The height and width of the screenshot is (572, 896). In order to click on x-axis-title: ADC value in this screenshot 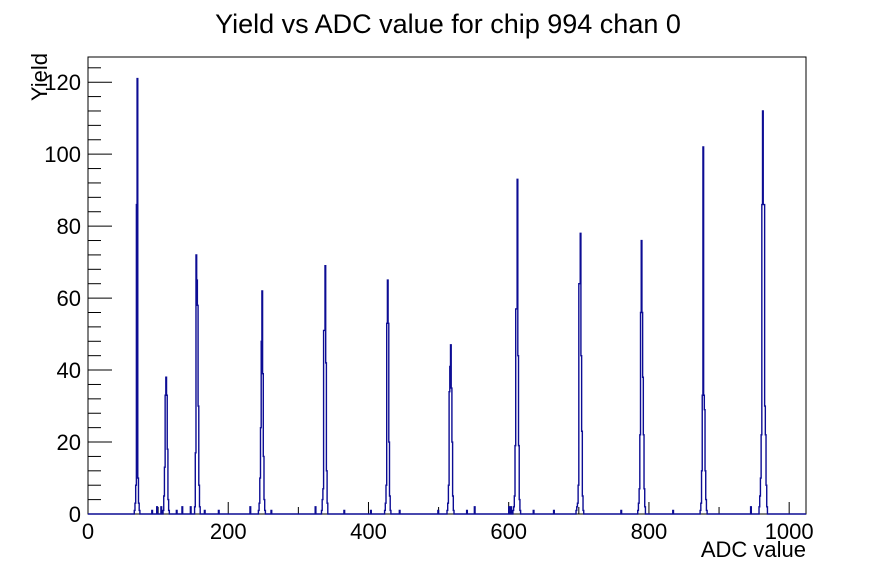, I will do `click(753, 549)`.